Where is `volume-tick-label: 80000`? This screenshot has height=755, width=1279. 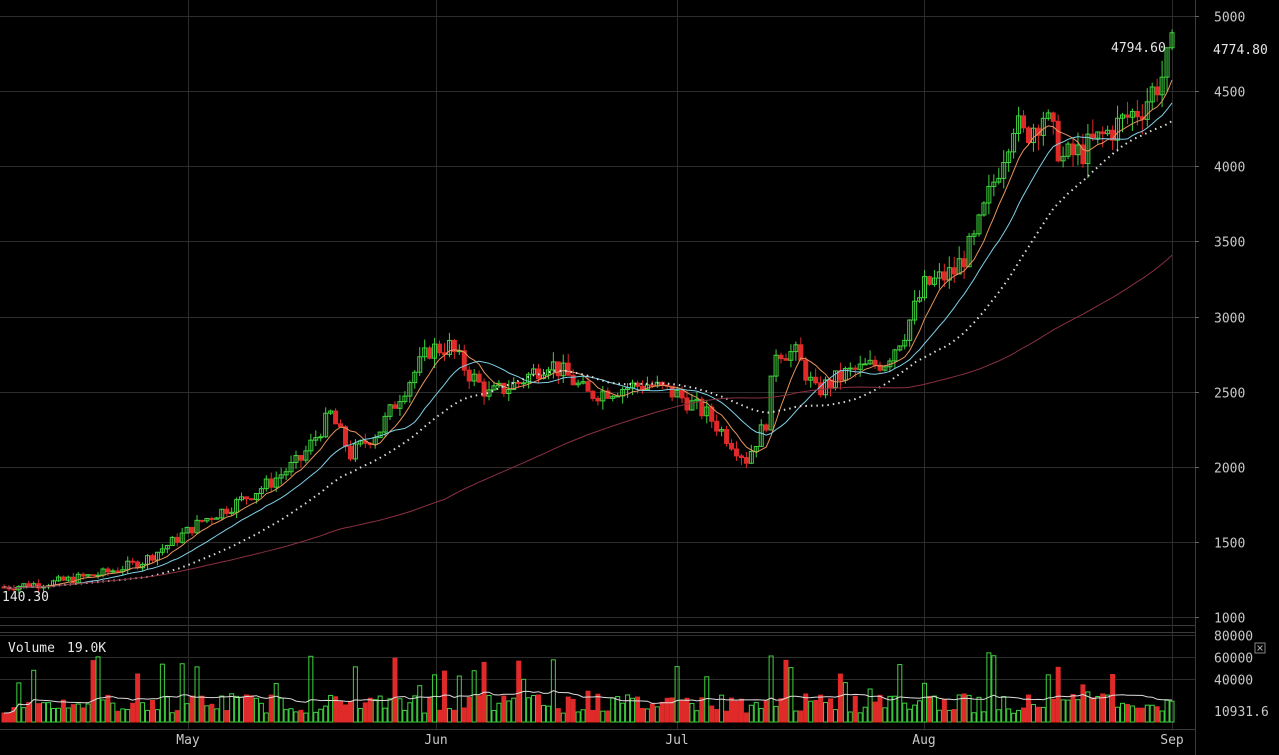
volume-tick-label: 80000 is located at coordinates (1233, 637).